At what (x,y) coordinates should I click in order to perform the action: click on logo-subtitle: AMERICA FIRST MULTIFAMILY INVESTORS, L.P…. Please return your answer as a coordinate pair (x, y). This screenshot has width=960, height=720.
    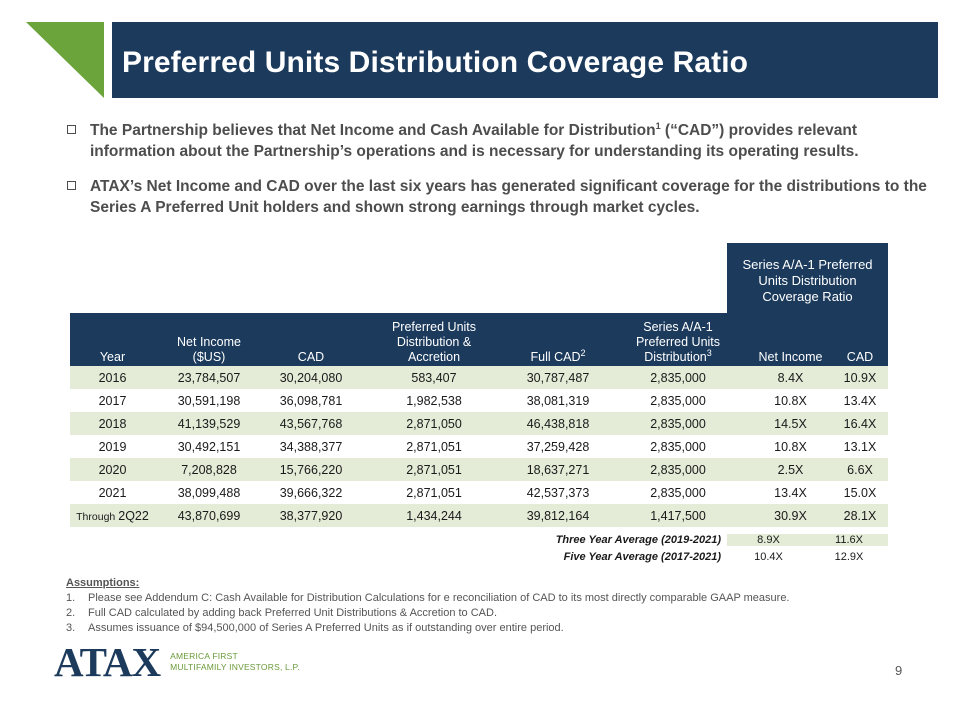
    Looking at the image, I should click on (235, 661).